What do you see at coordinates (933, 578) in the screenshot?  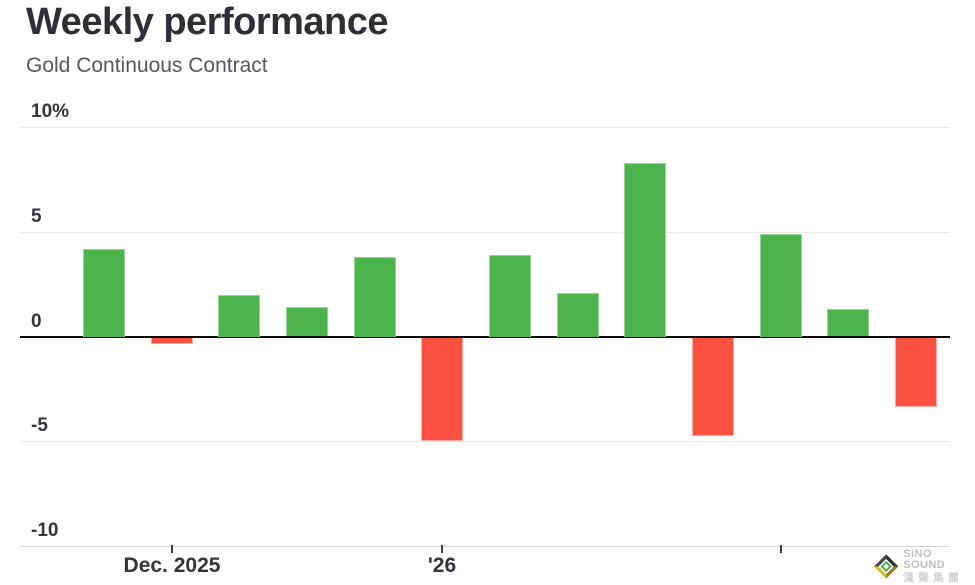 I see `watermark-brand-name-chinese: 漢聲集團` at bounding box center [933, 578].